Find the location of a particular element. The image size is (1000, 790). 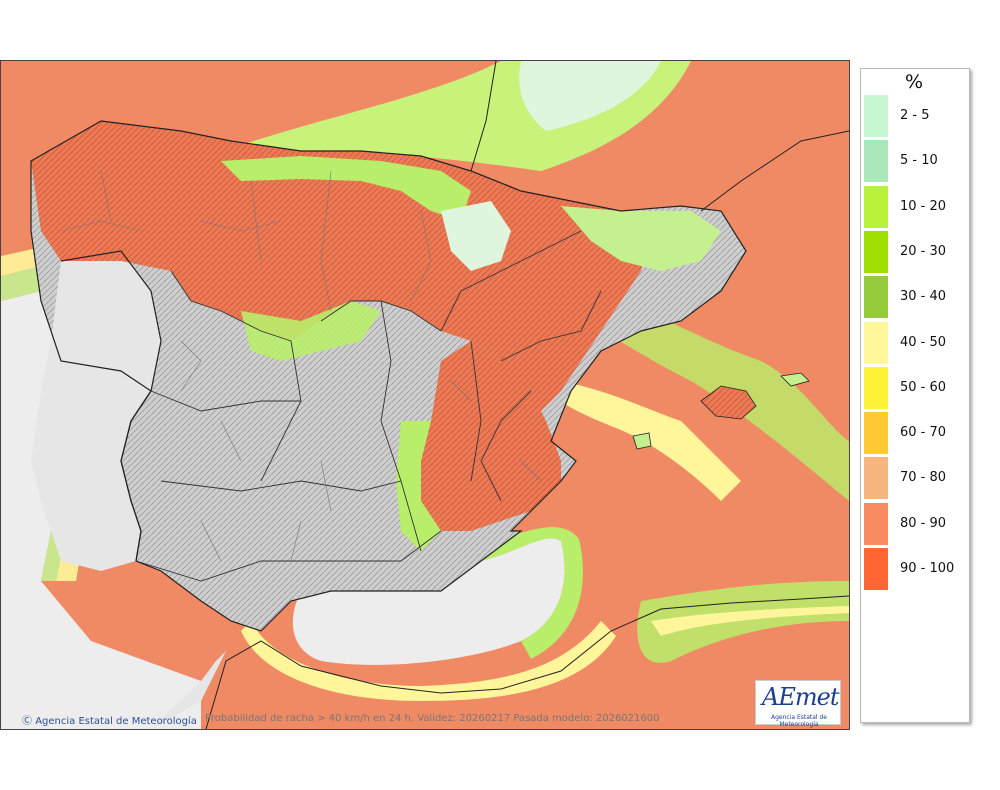

legend-item: 60 - 70 is located at coordinates (916, 433).